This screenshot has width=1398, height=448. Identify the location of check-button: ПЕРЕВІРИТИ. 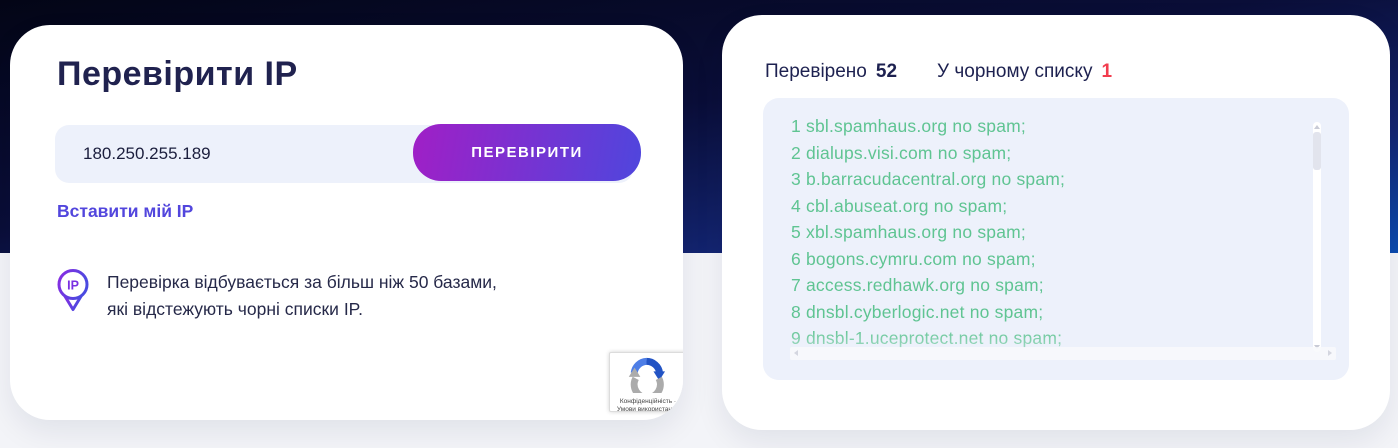
(527, 152).